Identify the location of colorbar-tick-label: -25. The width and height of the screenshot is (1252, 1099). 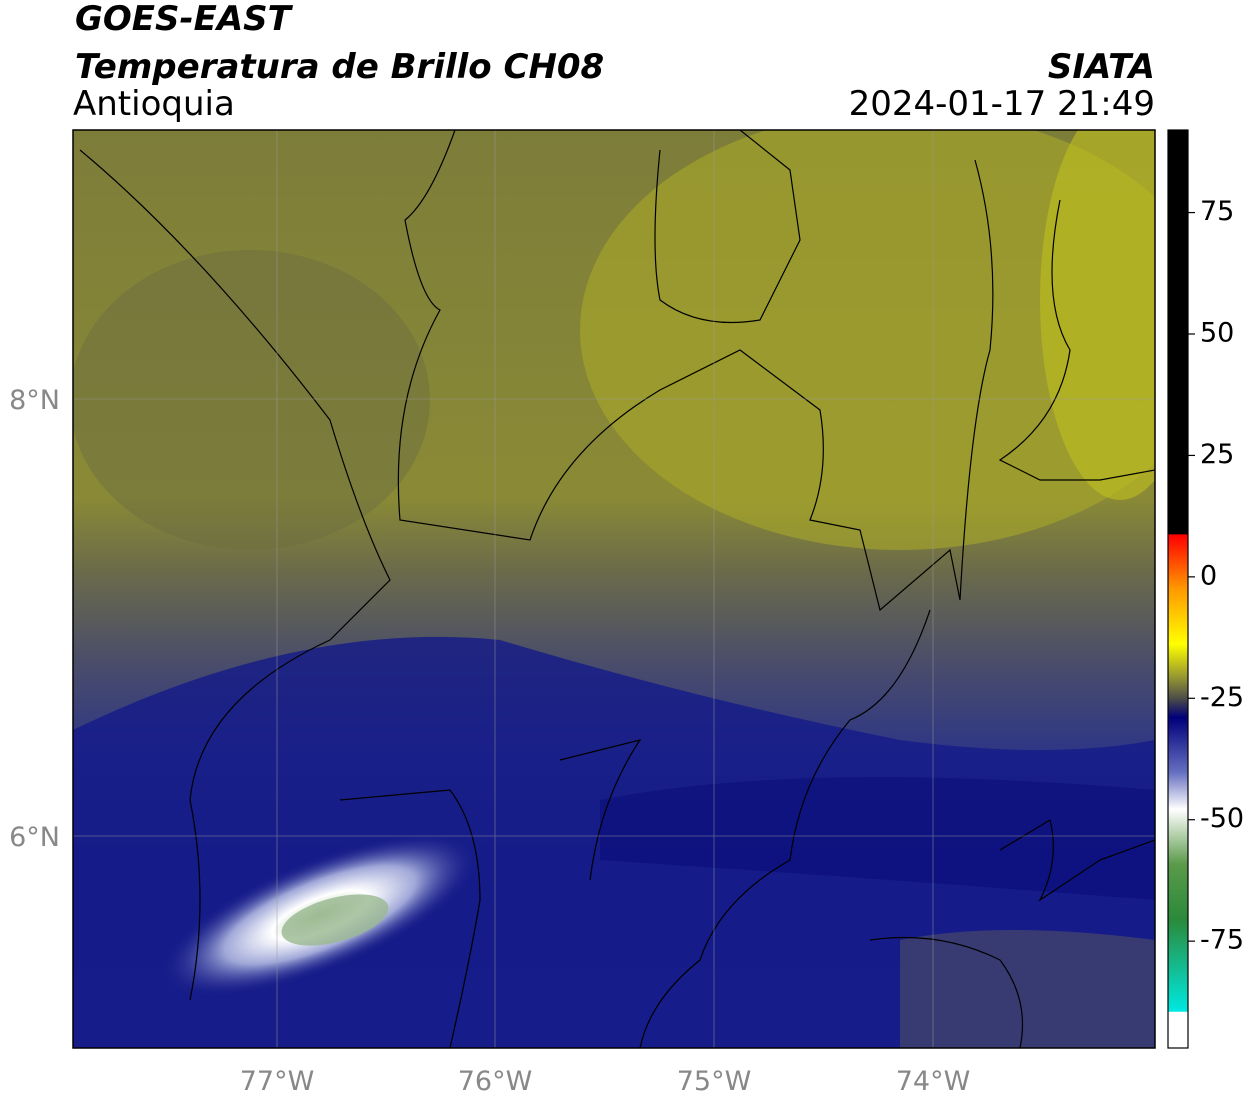
(1222, 697).